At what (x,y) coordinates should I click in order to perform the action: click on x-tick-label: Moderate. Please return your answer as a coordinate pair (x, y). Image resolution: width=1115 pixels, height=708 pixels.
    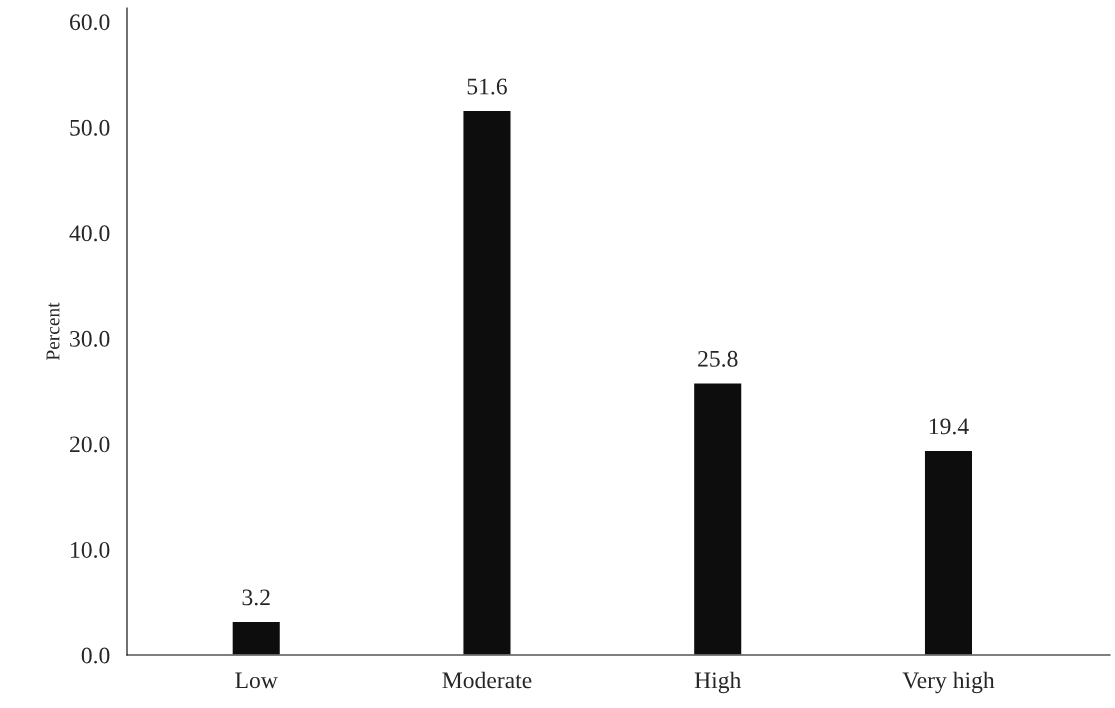
    Looking at the image, I should click on (487, 680).